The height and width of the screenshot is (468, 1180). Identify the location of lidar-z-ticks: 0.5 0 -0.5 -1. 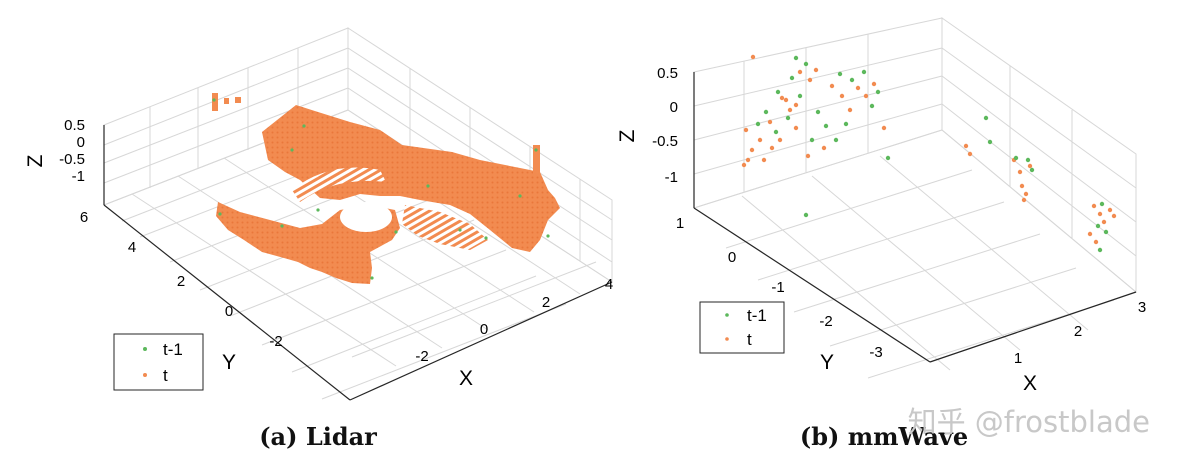
(72, 151).